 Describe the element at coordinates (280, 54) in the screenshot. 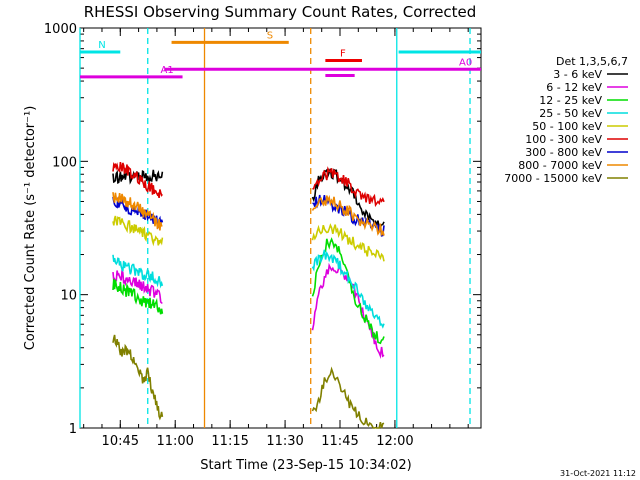

I see `flag-bars: N S F A0 A1` at that location.